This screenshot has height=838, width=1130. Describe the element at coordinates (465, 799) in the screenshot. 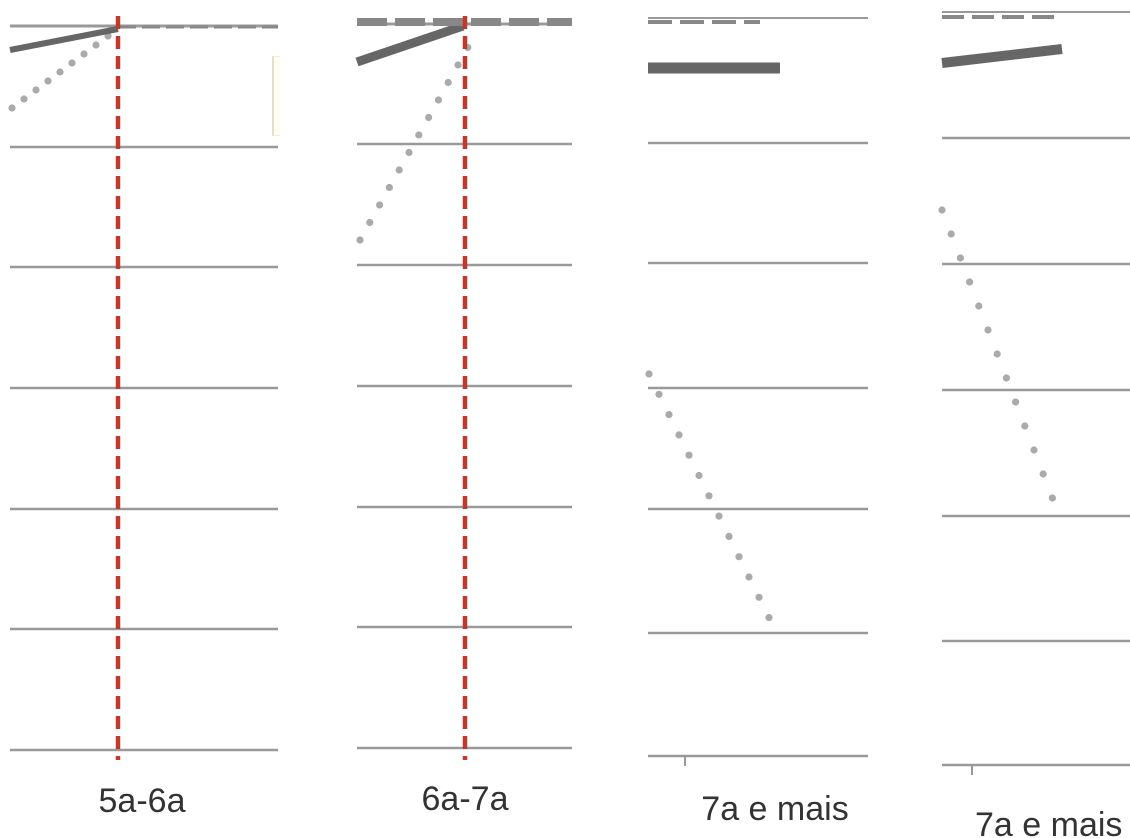

I see `category-label: 6a-7a` at that location.